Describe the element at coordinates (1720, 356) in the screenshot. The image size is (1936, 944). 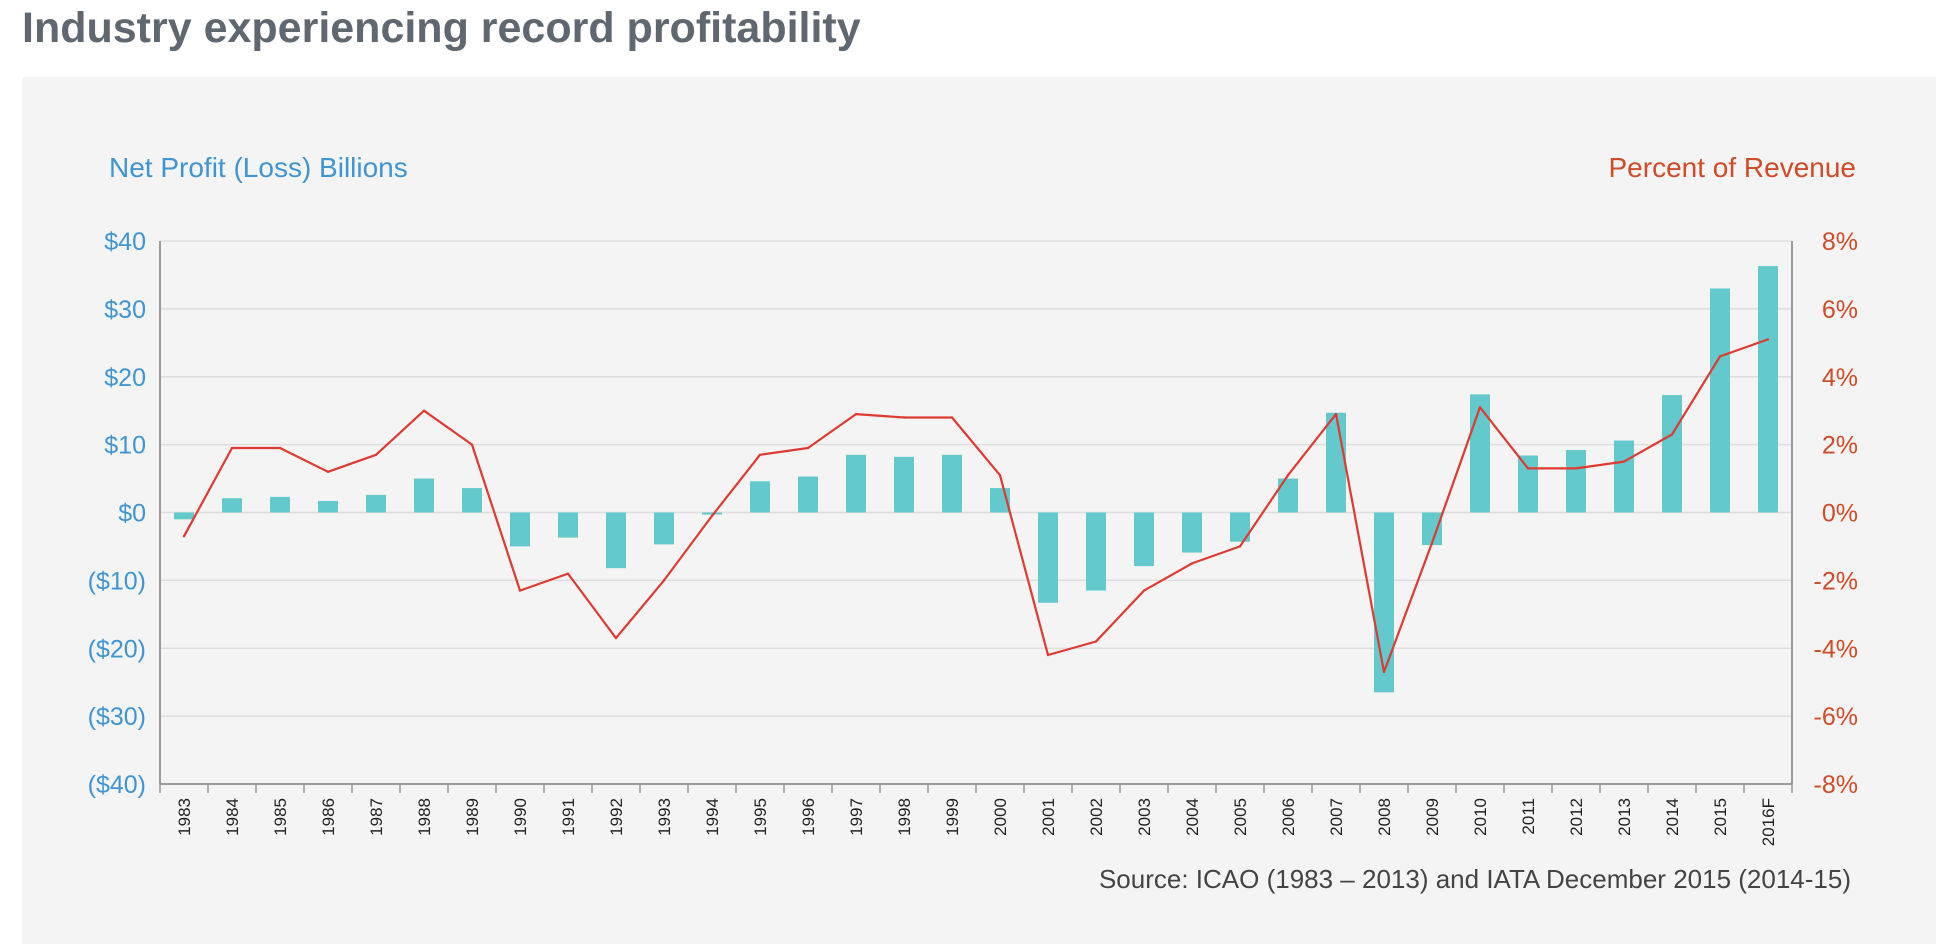
I see `line-point-2015` at that location.